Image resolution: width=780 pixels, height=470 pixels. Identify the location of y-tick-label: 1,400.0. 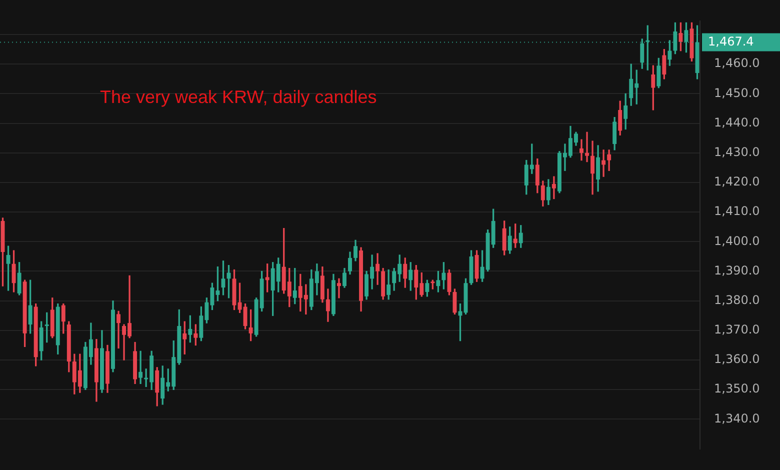
(737, 241).